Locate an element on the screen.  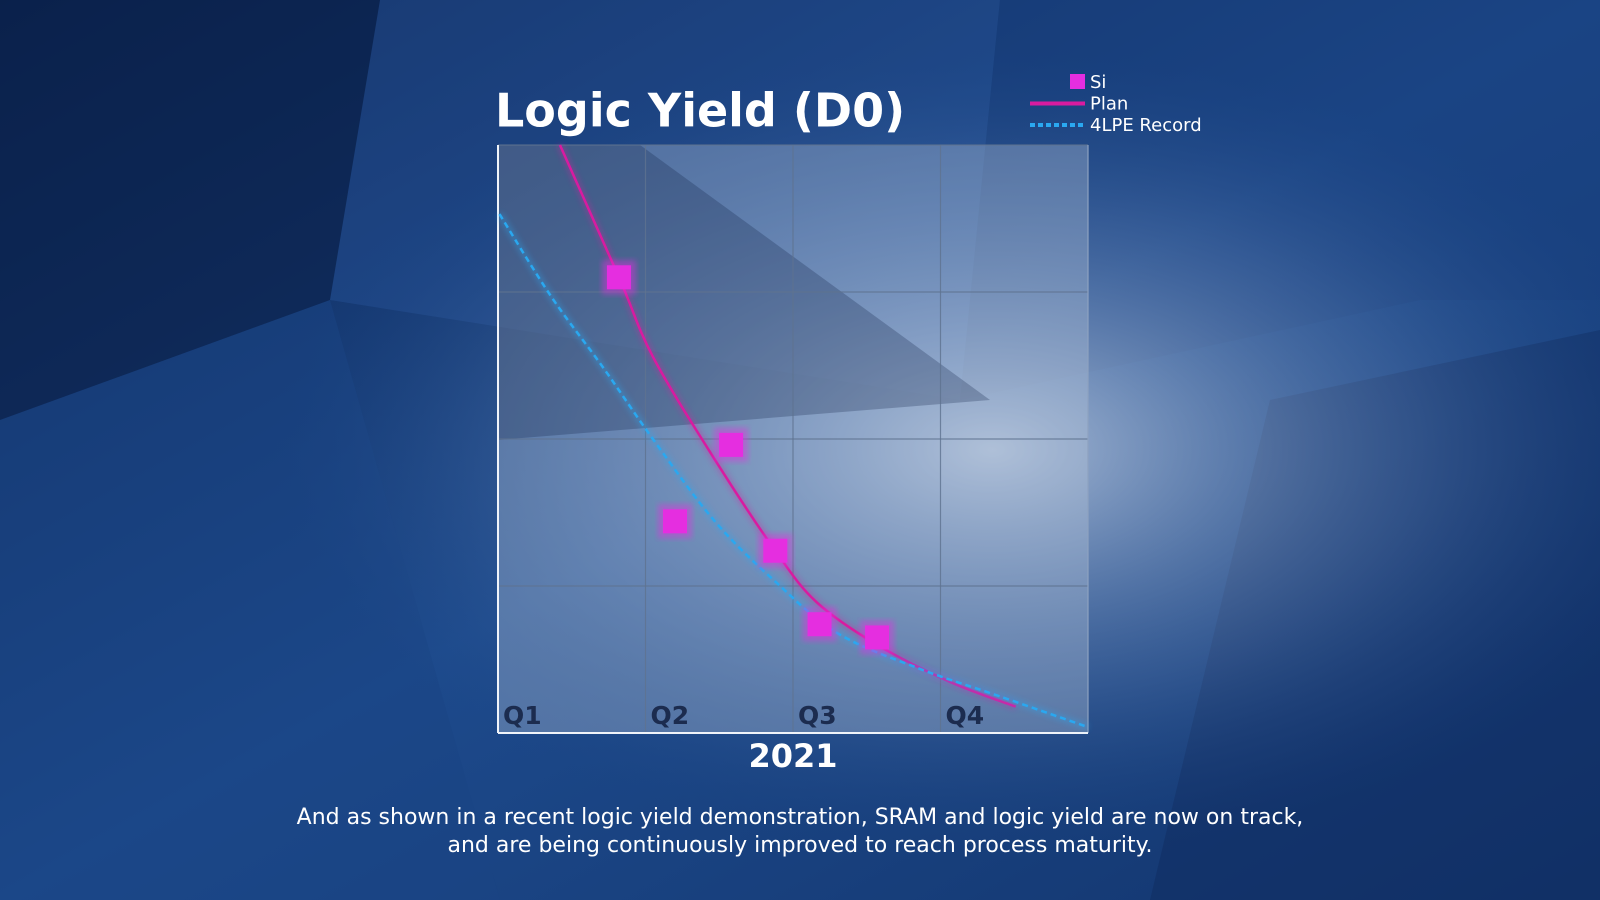
x-tick-label: Q2 is located at coordinates (670, 715).